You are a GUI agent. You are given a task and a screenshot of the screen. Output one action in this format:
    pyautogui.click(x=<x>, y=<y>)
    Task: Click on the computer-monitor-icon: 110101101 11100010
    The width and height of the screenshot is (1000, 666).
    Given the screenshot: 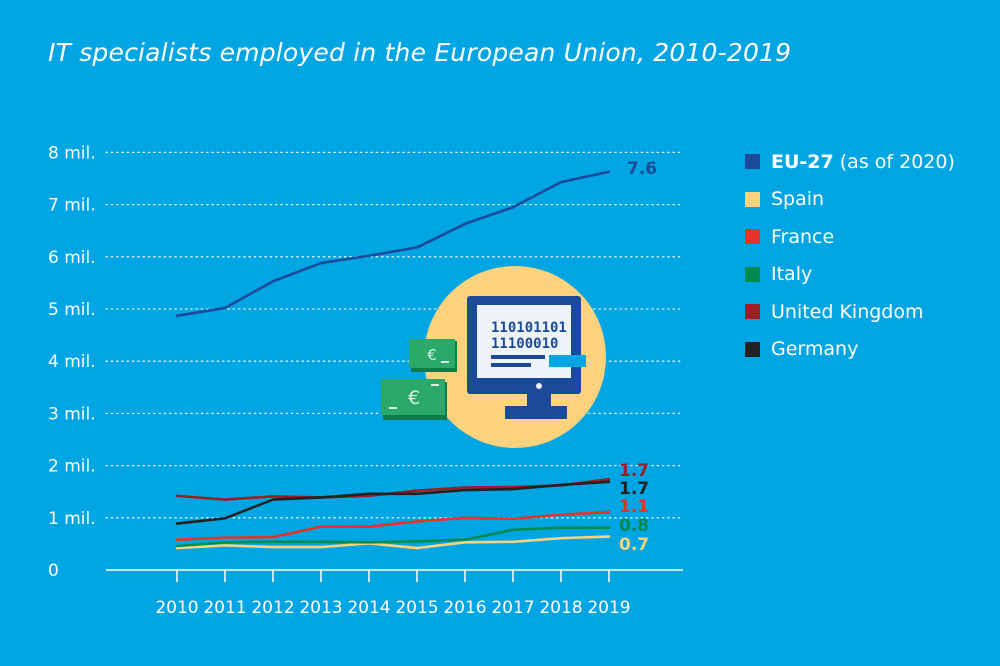 What is the action you would take?
    pyautogui.click(x=526, y=357)
    